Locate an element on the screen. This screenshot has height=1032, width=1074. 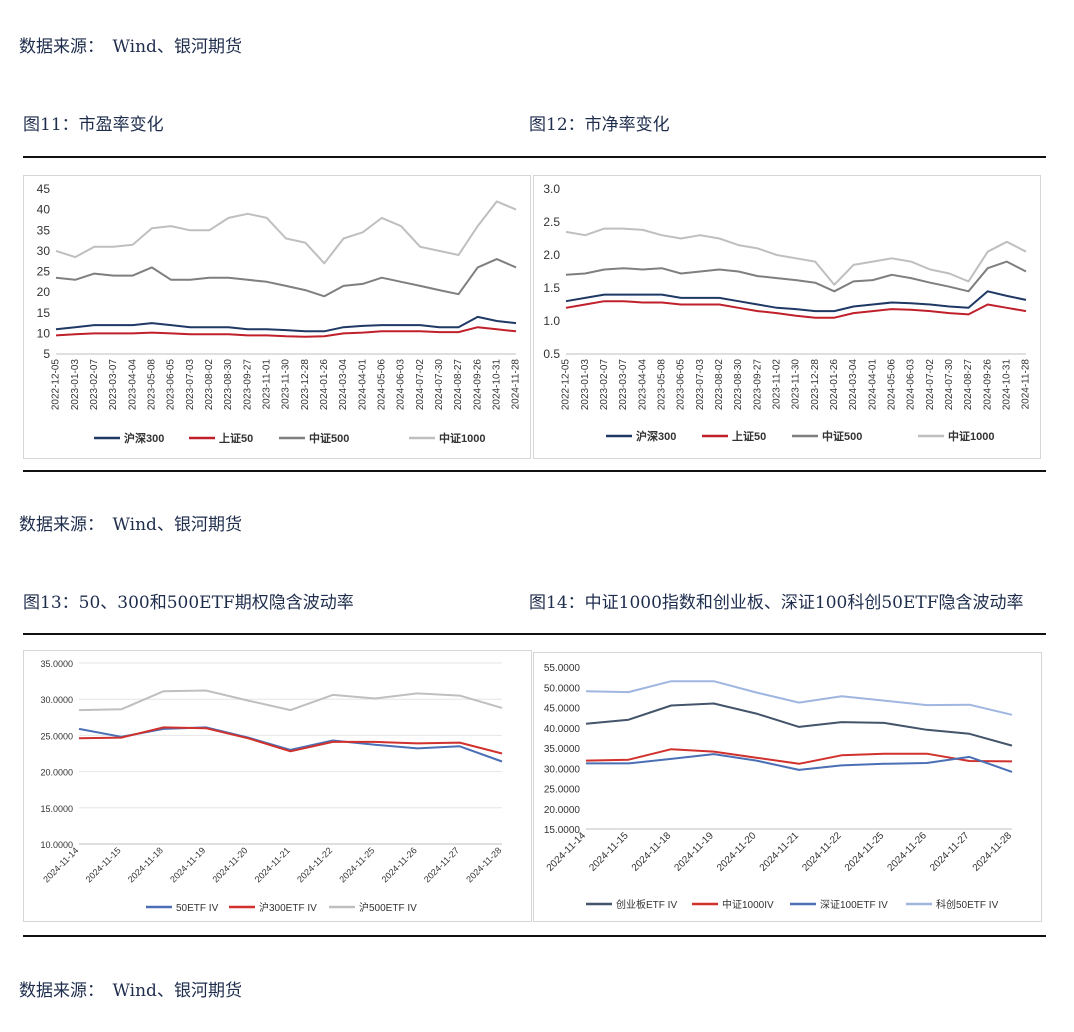
y-tick-label: 2.0 is located at coordinates (551, 255).